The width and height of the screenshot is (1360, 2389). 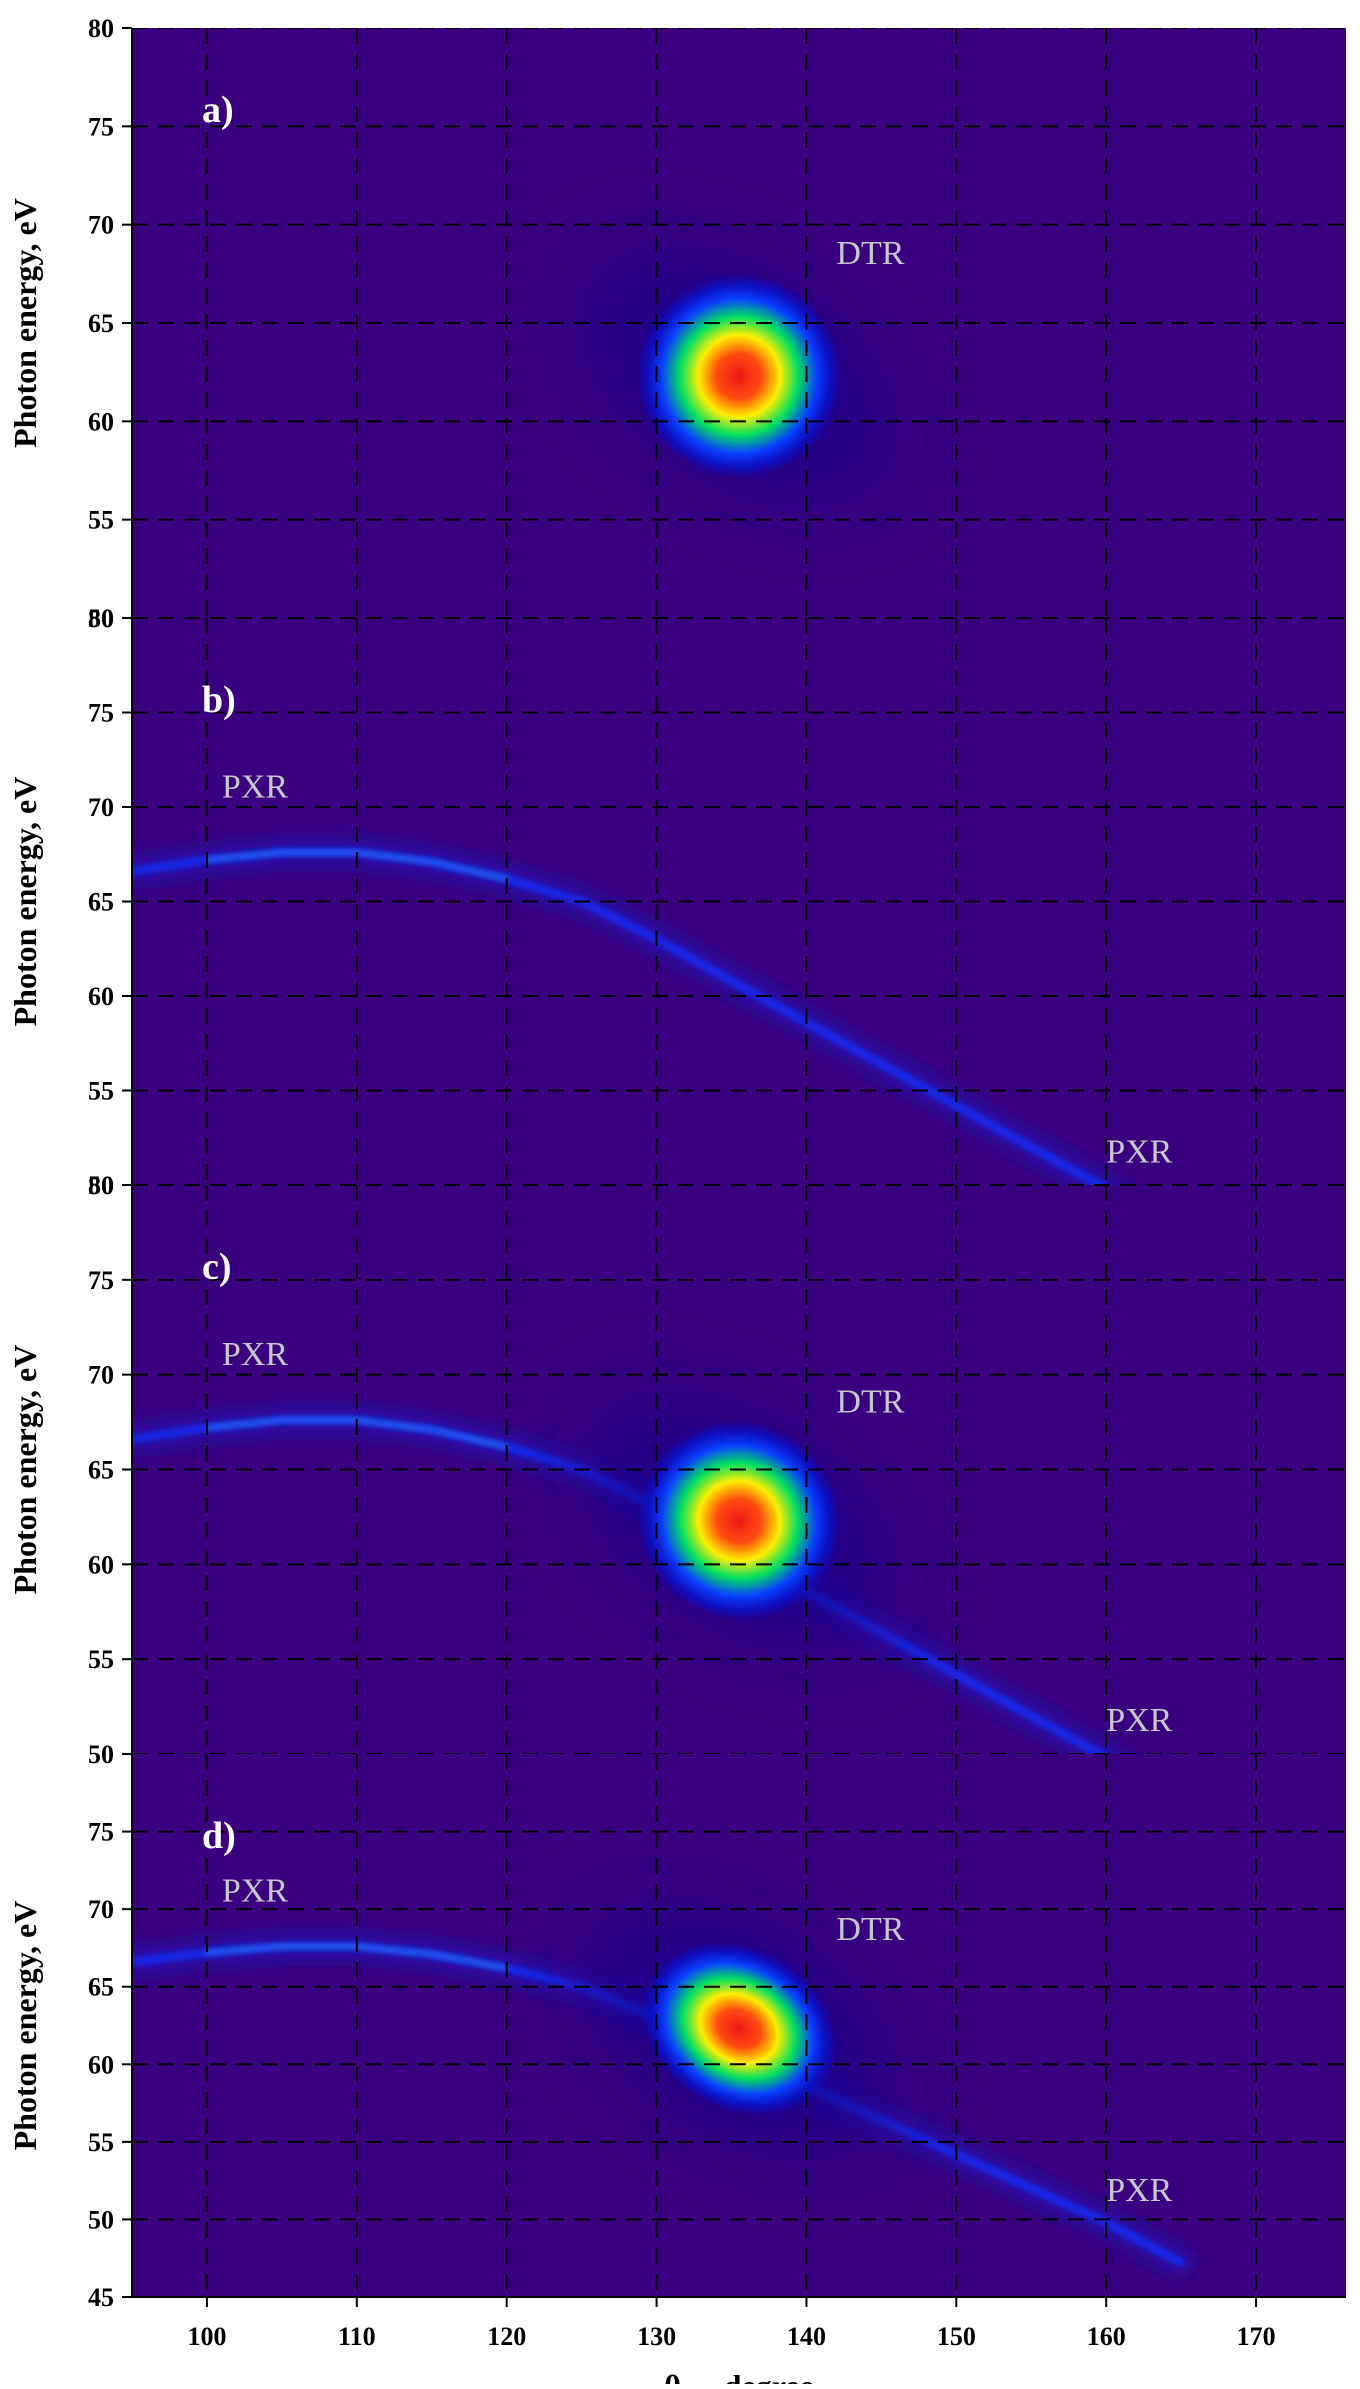 What do you see at coordinates (1256, 2336) in the screenshot?
I see `x-tick-label: 170` at bounding box center [1256, 2336].